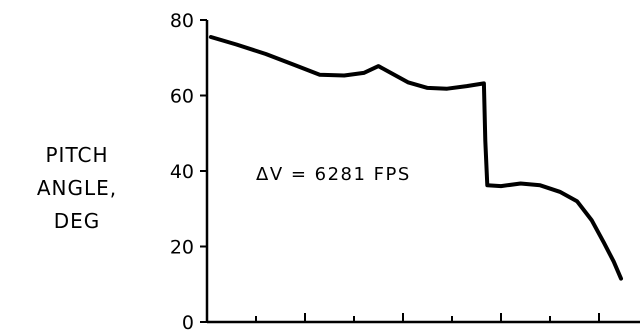 The height and width of the screenshot is (333, 644). What do you see at coordinates (182, 172) in the screenshot?
I see `y-tick-label-40: 40` at bounding box center [182, 172].